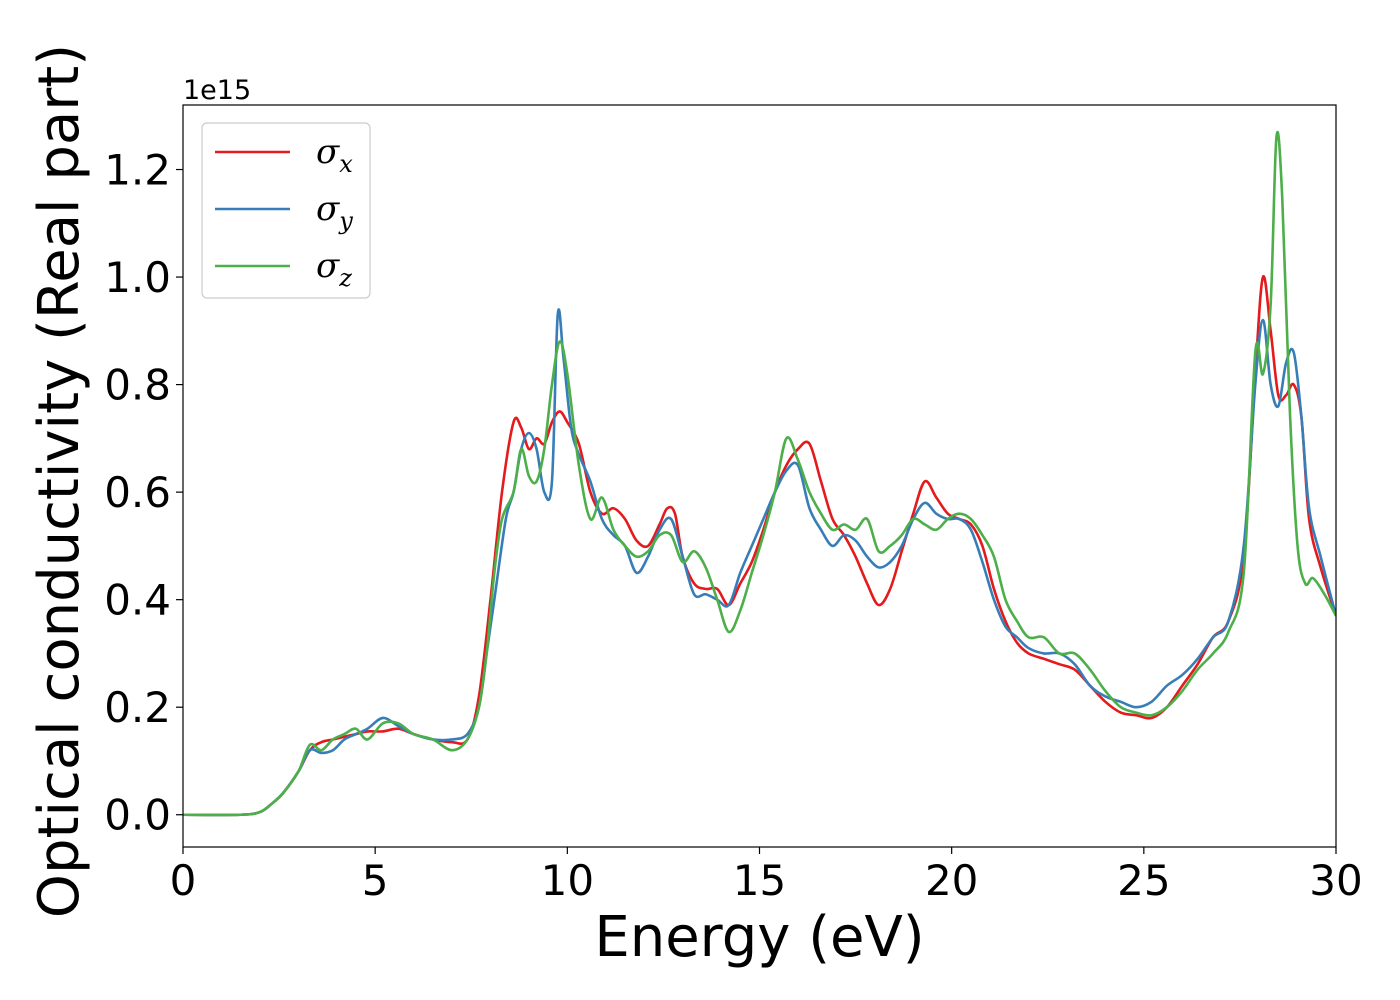 The width and height of the screenshot is (1400, 1000). What do you see at coordinates (137, 707) in the screenshot?
I see `y-tick-label: 0.2` at bounding box center [137, 707].